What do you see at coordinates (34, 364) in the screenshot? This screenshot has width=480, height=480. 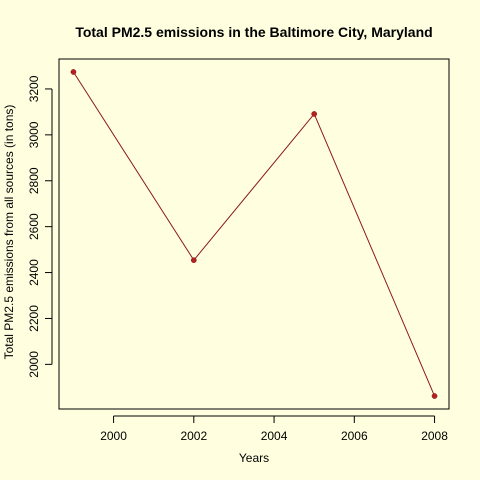 I see `y-tick-label: 2000` at bounding box center [34, 364].